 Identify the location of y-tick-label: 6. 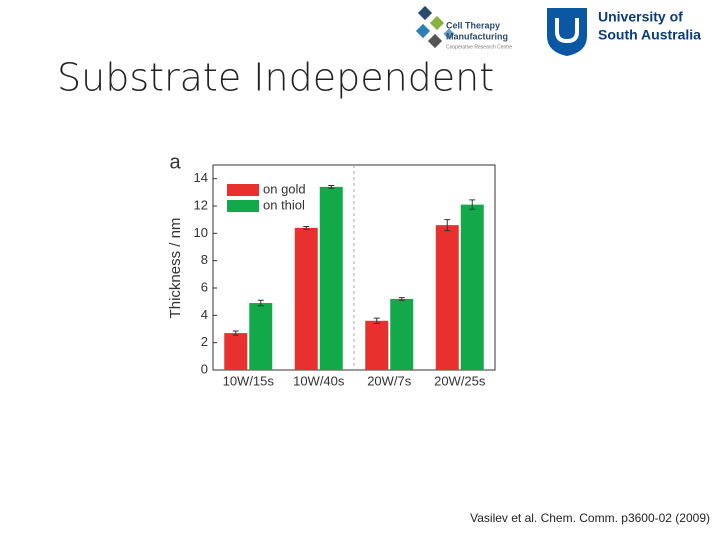
(204, 286).